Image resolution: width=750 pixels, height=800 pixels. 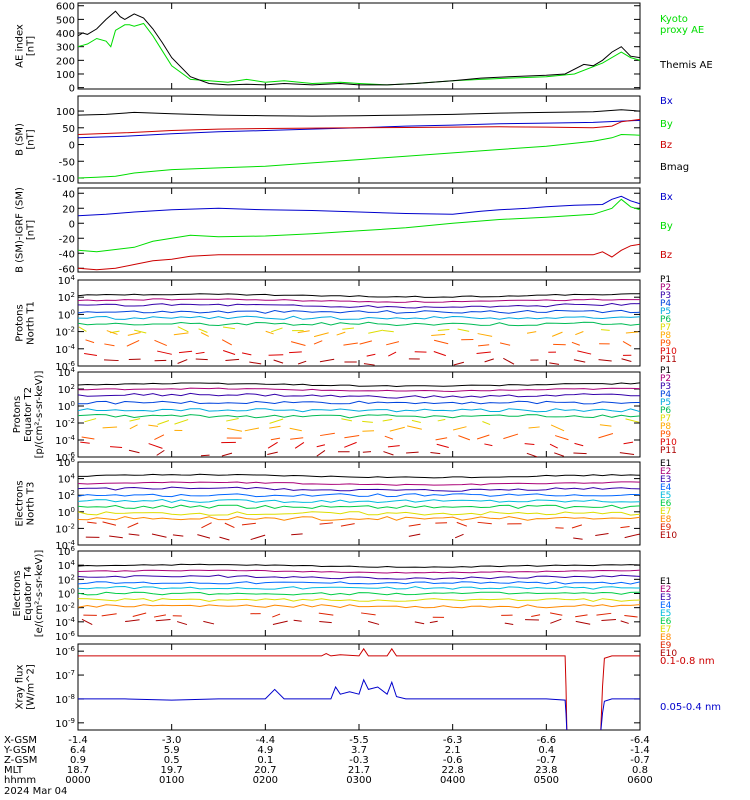 I want to click on y-axis-label: B (SM), so click(x=20, y=139).